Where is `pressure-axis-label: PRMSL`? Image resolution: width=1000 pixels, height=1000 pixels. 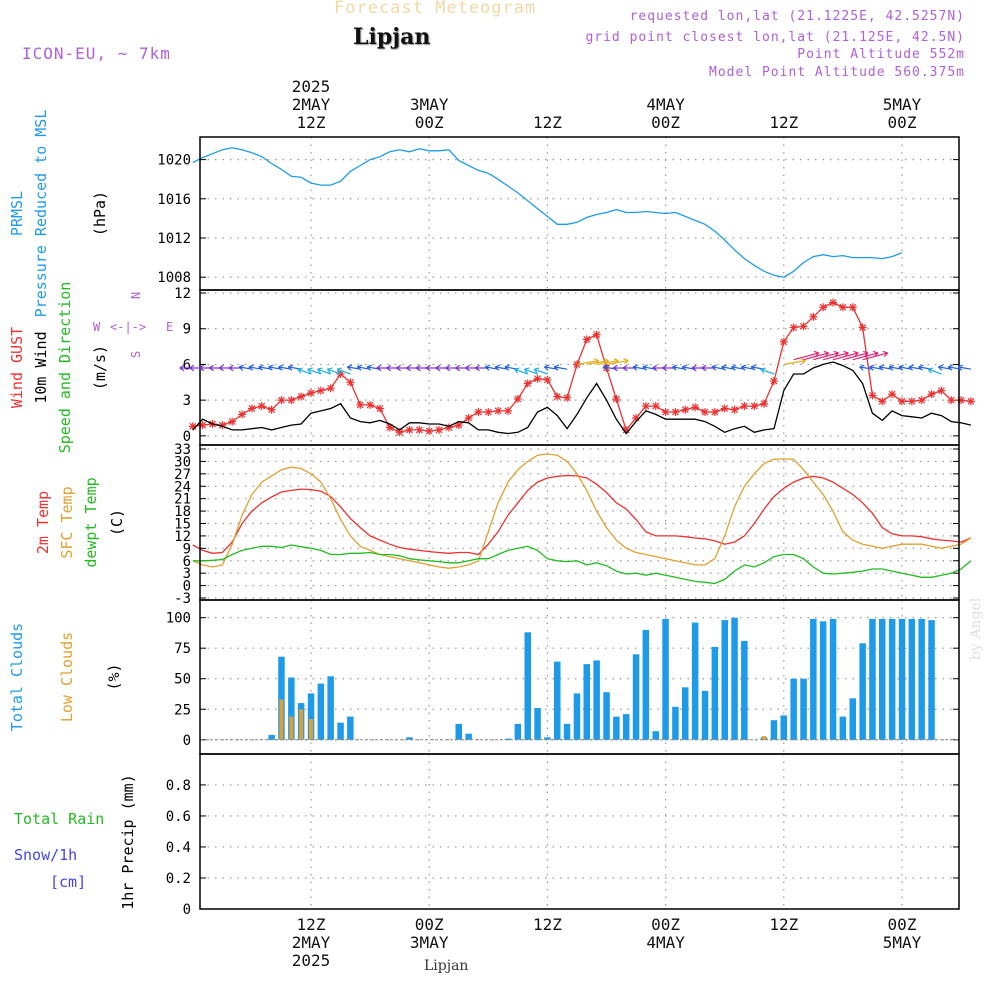
pressure-axis-label: PRMSL is located at coordinates (17, 213).